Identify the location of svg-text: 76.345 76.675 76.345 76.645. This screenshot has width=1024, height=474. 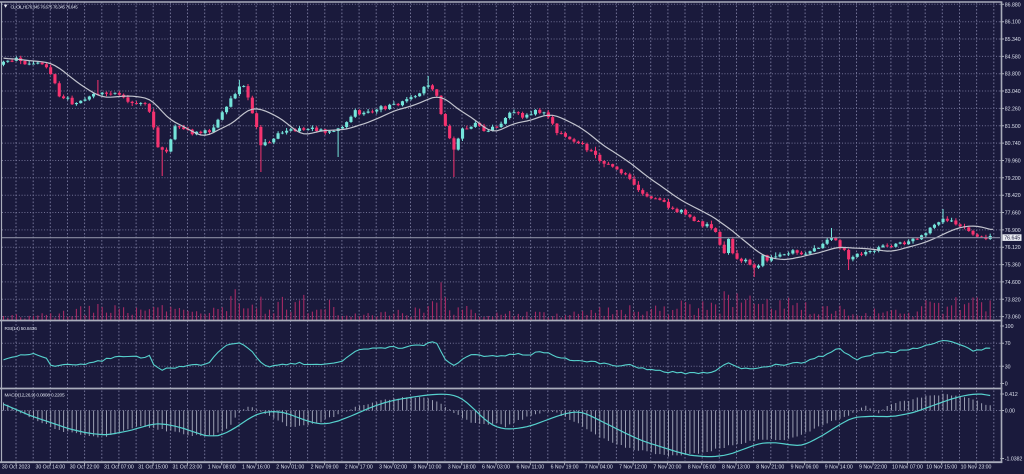
(53, 7).